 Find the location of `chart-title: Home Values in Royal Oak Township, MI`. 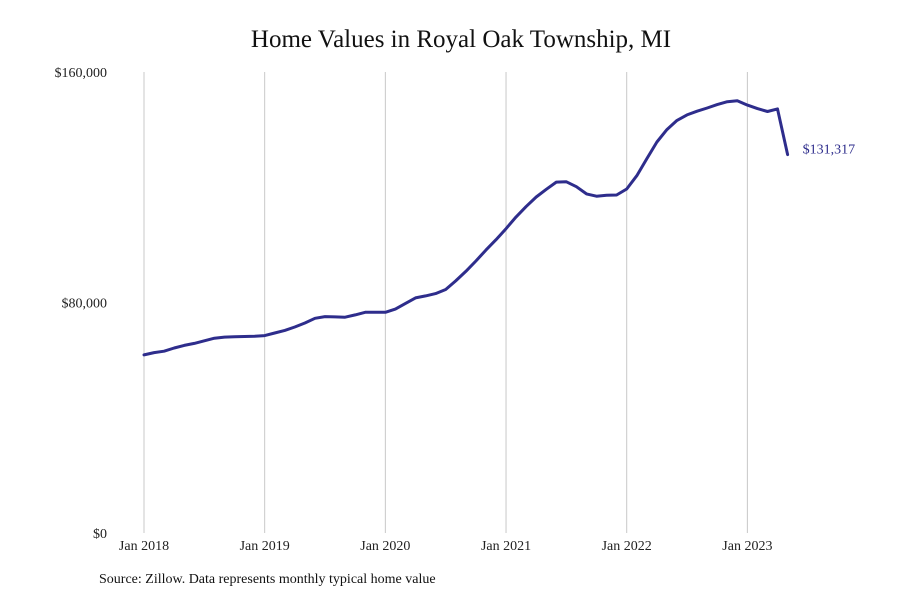

chart-title: Home Values in Royal Oak Township, MI is located at coordinates (461, 39).